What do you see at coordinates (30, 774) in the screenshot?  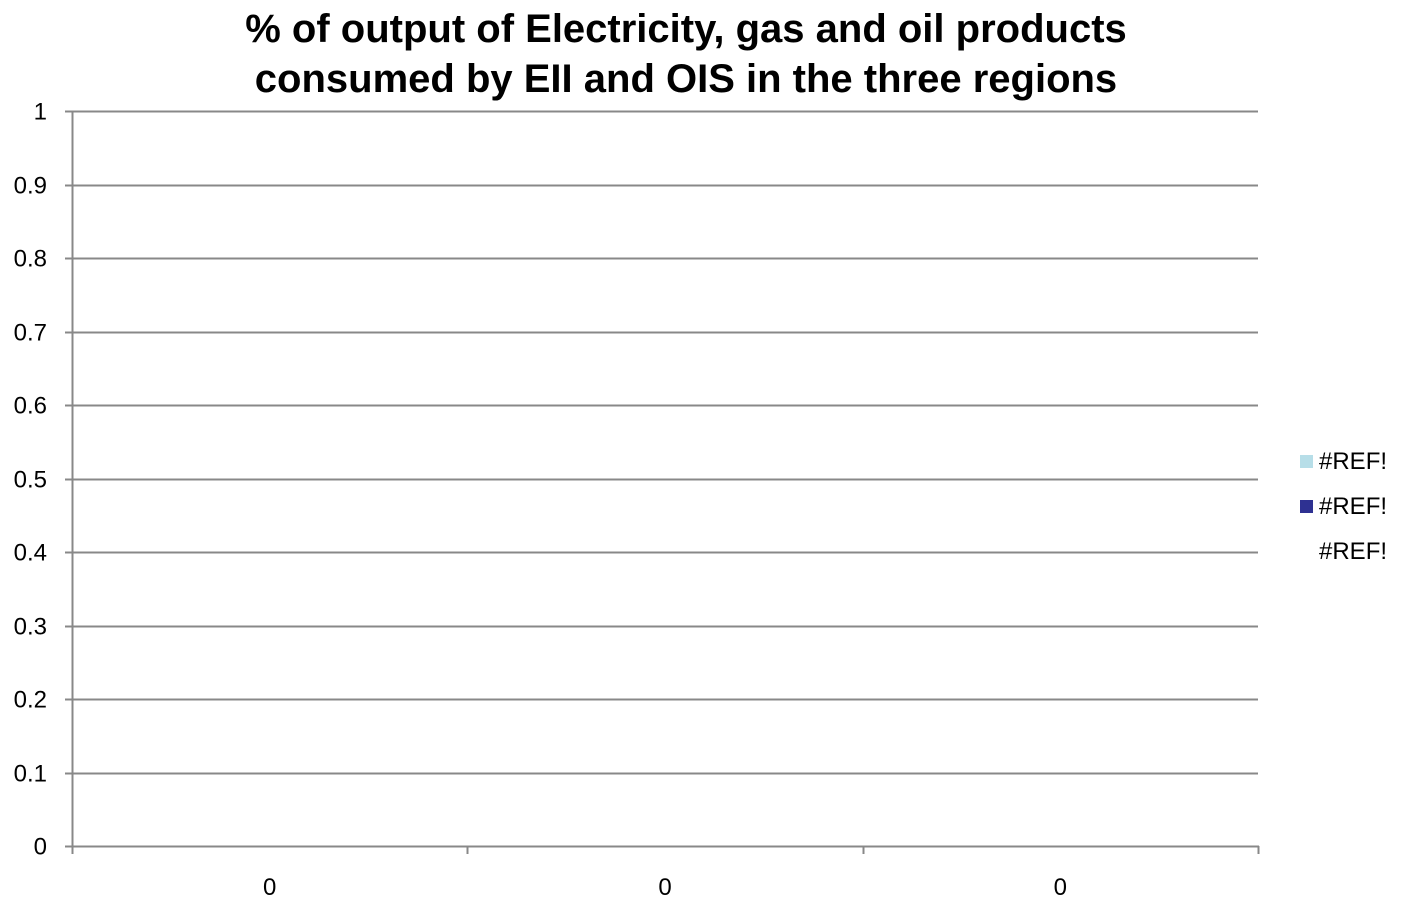 I see `y-tick-label: 0.1` at bounding box center [30, 774].